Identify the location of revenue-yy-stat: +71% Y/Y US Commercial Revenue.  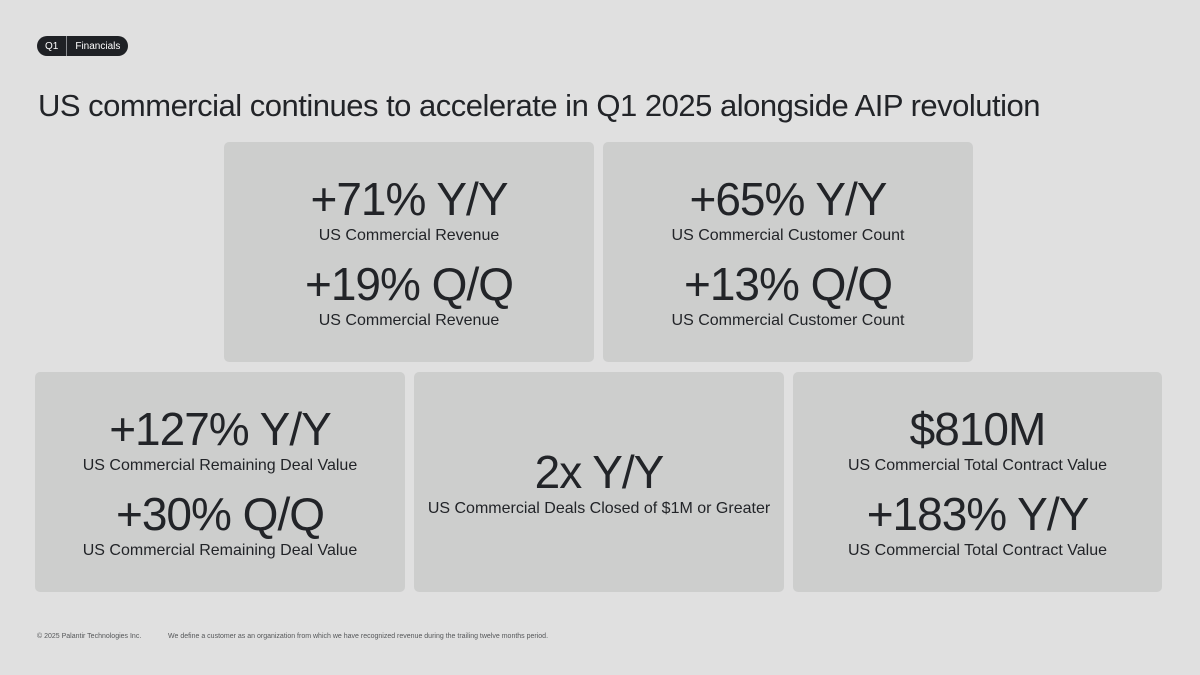
(409, 209).